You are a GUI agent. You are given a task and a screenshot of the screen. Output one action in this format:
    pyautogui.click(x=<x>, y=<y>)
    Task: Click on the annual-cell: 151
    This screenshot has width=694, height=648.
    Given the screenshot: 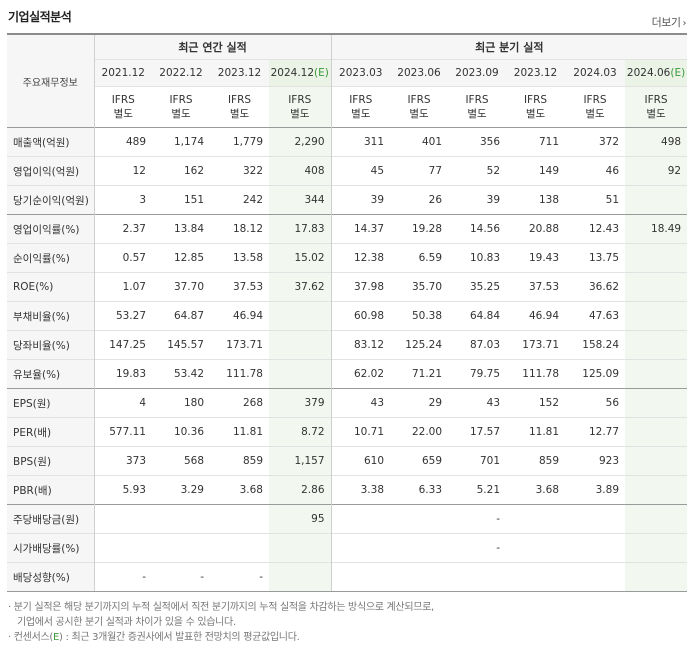 What is the action you would take?
    pyautogui.click(x=181, y=200)
    